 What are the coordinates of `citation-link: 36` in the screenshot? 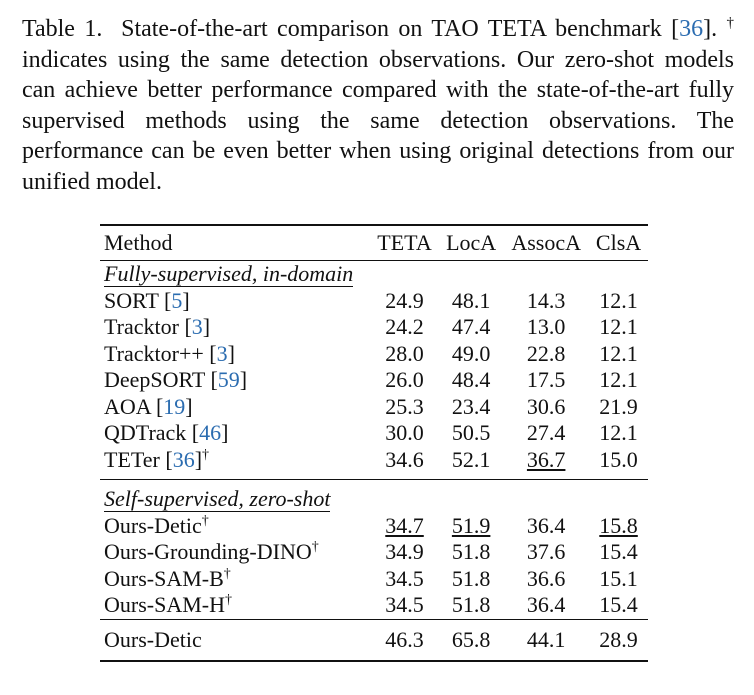 It's located at (183, 459).